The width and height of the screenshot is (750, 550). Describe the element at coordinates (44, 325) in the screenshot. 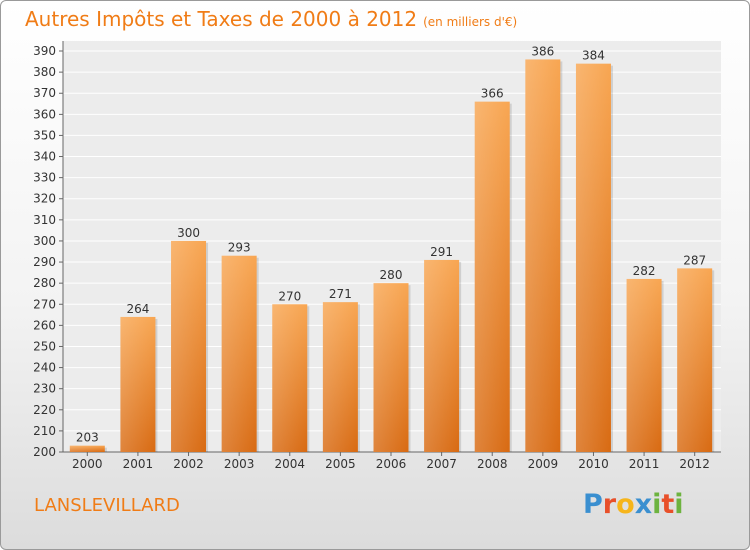

I see `y-tick-label: 260` at that location.